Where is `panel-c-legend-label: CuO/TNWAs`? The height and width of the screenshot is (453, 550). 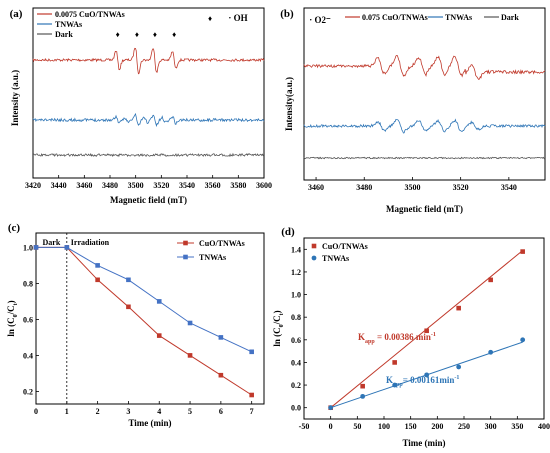 panel-c-legend-label: CuO/TNWAs is located at coordinates (222, 243).